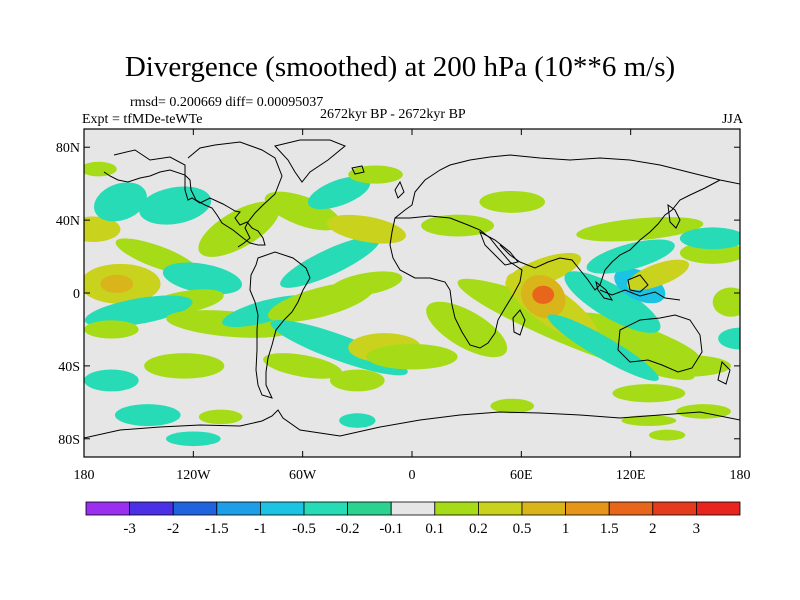 The width and height of the screenshot is (800, 600). What do you see at coordinates (609, 529) in the screenshot?
I see `colorbar-label: 1.5` at bounding box center [609, 529].